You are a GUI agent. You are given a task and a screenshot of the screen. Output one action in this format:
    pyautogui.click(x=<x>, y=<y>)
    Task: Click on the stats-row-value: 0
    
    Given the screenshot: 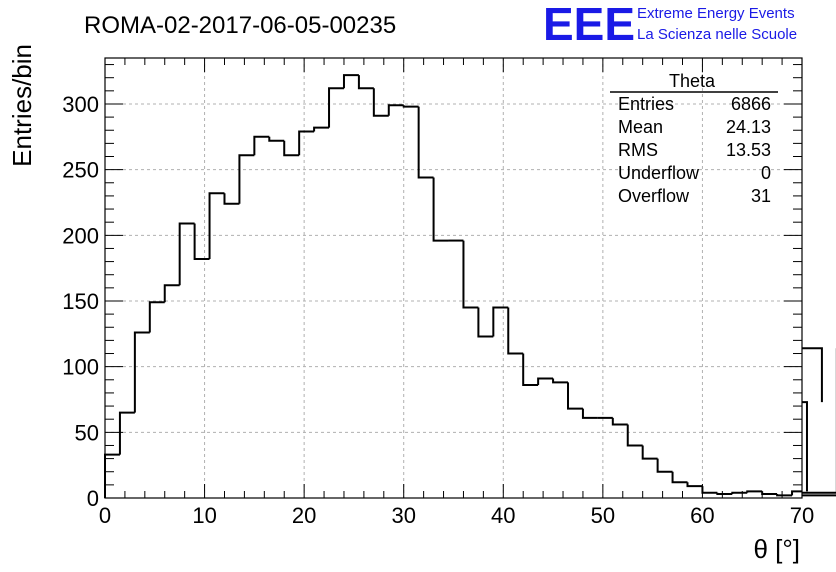 What is the action you would take?
    pyautogui.click(x=766, y=173)
    